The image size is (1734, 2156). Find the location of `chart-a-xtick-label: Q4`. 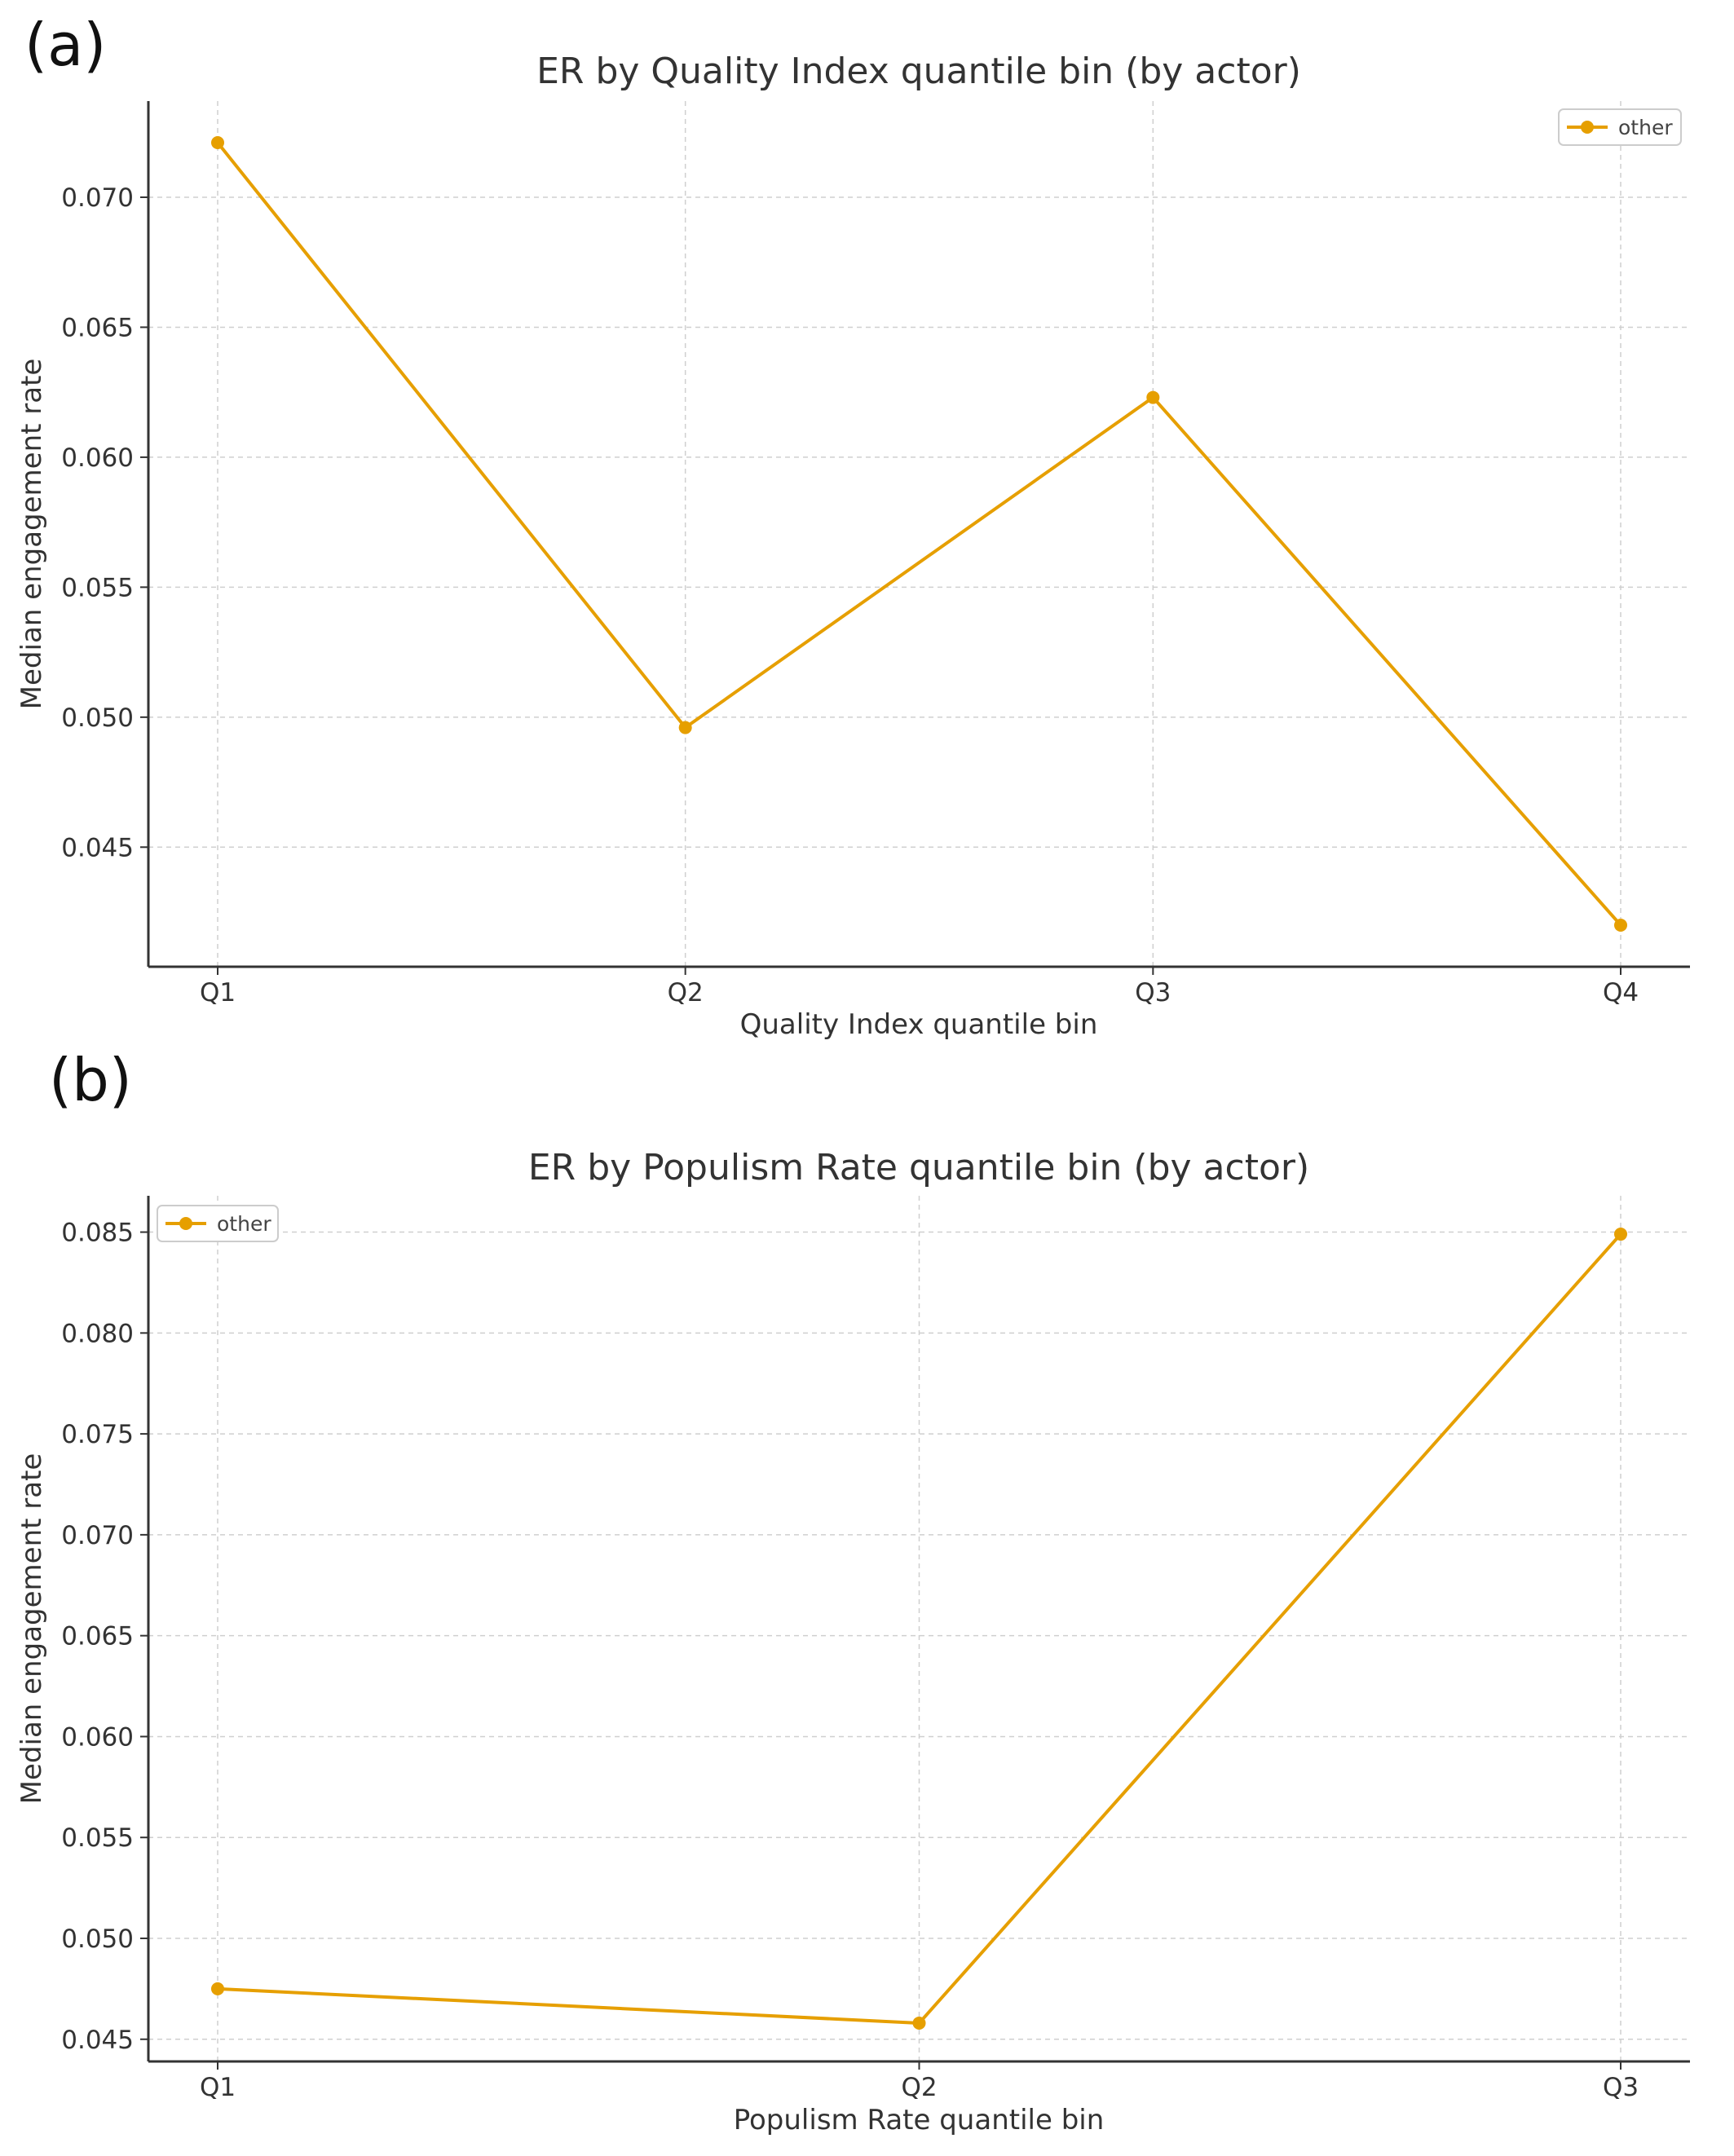

chart-a-xtick-label: Q4 is located at coordinates (1621, 992).